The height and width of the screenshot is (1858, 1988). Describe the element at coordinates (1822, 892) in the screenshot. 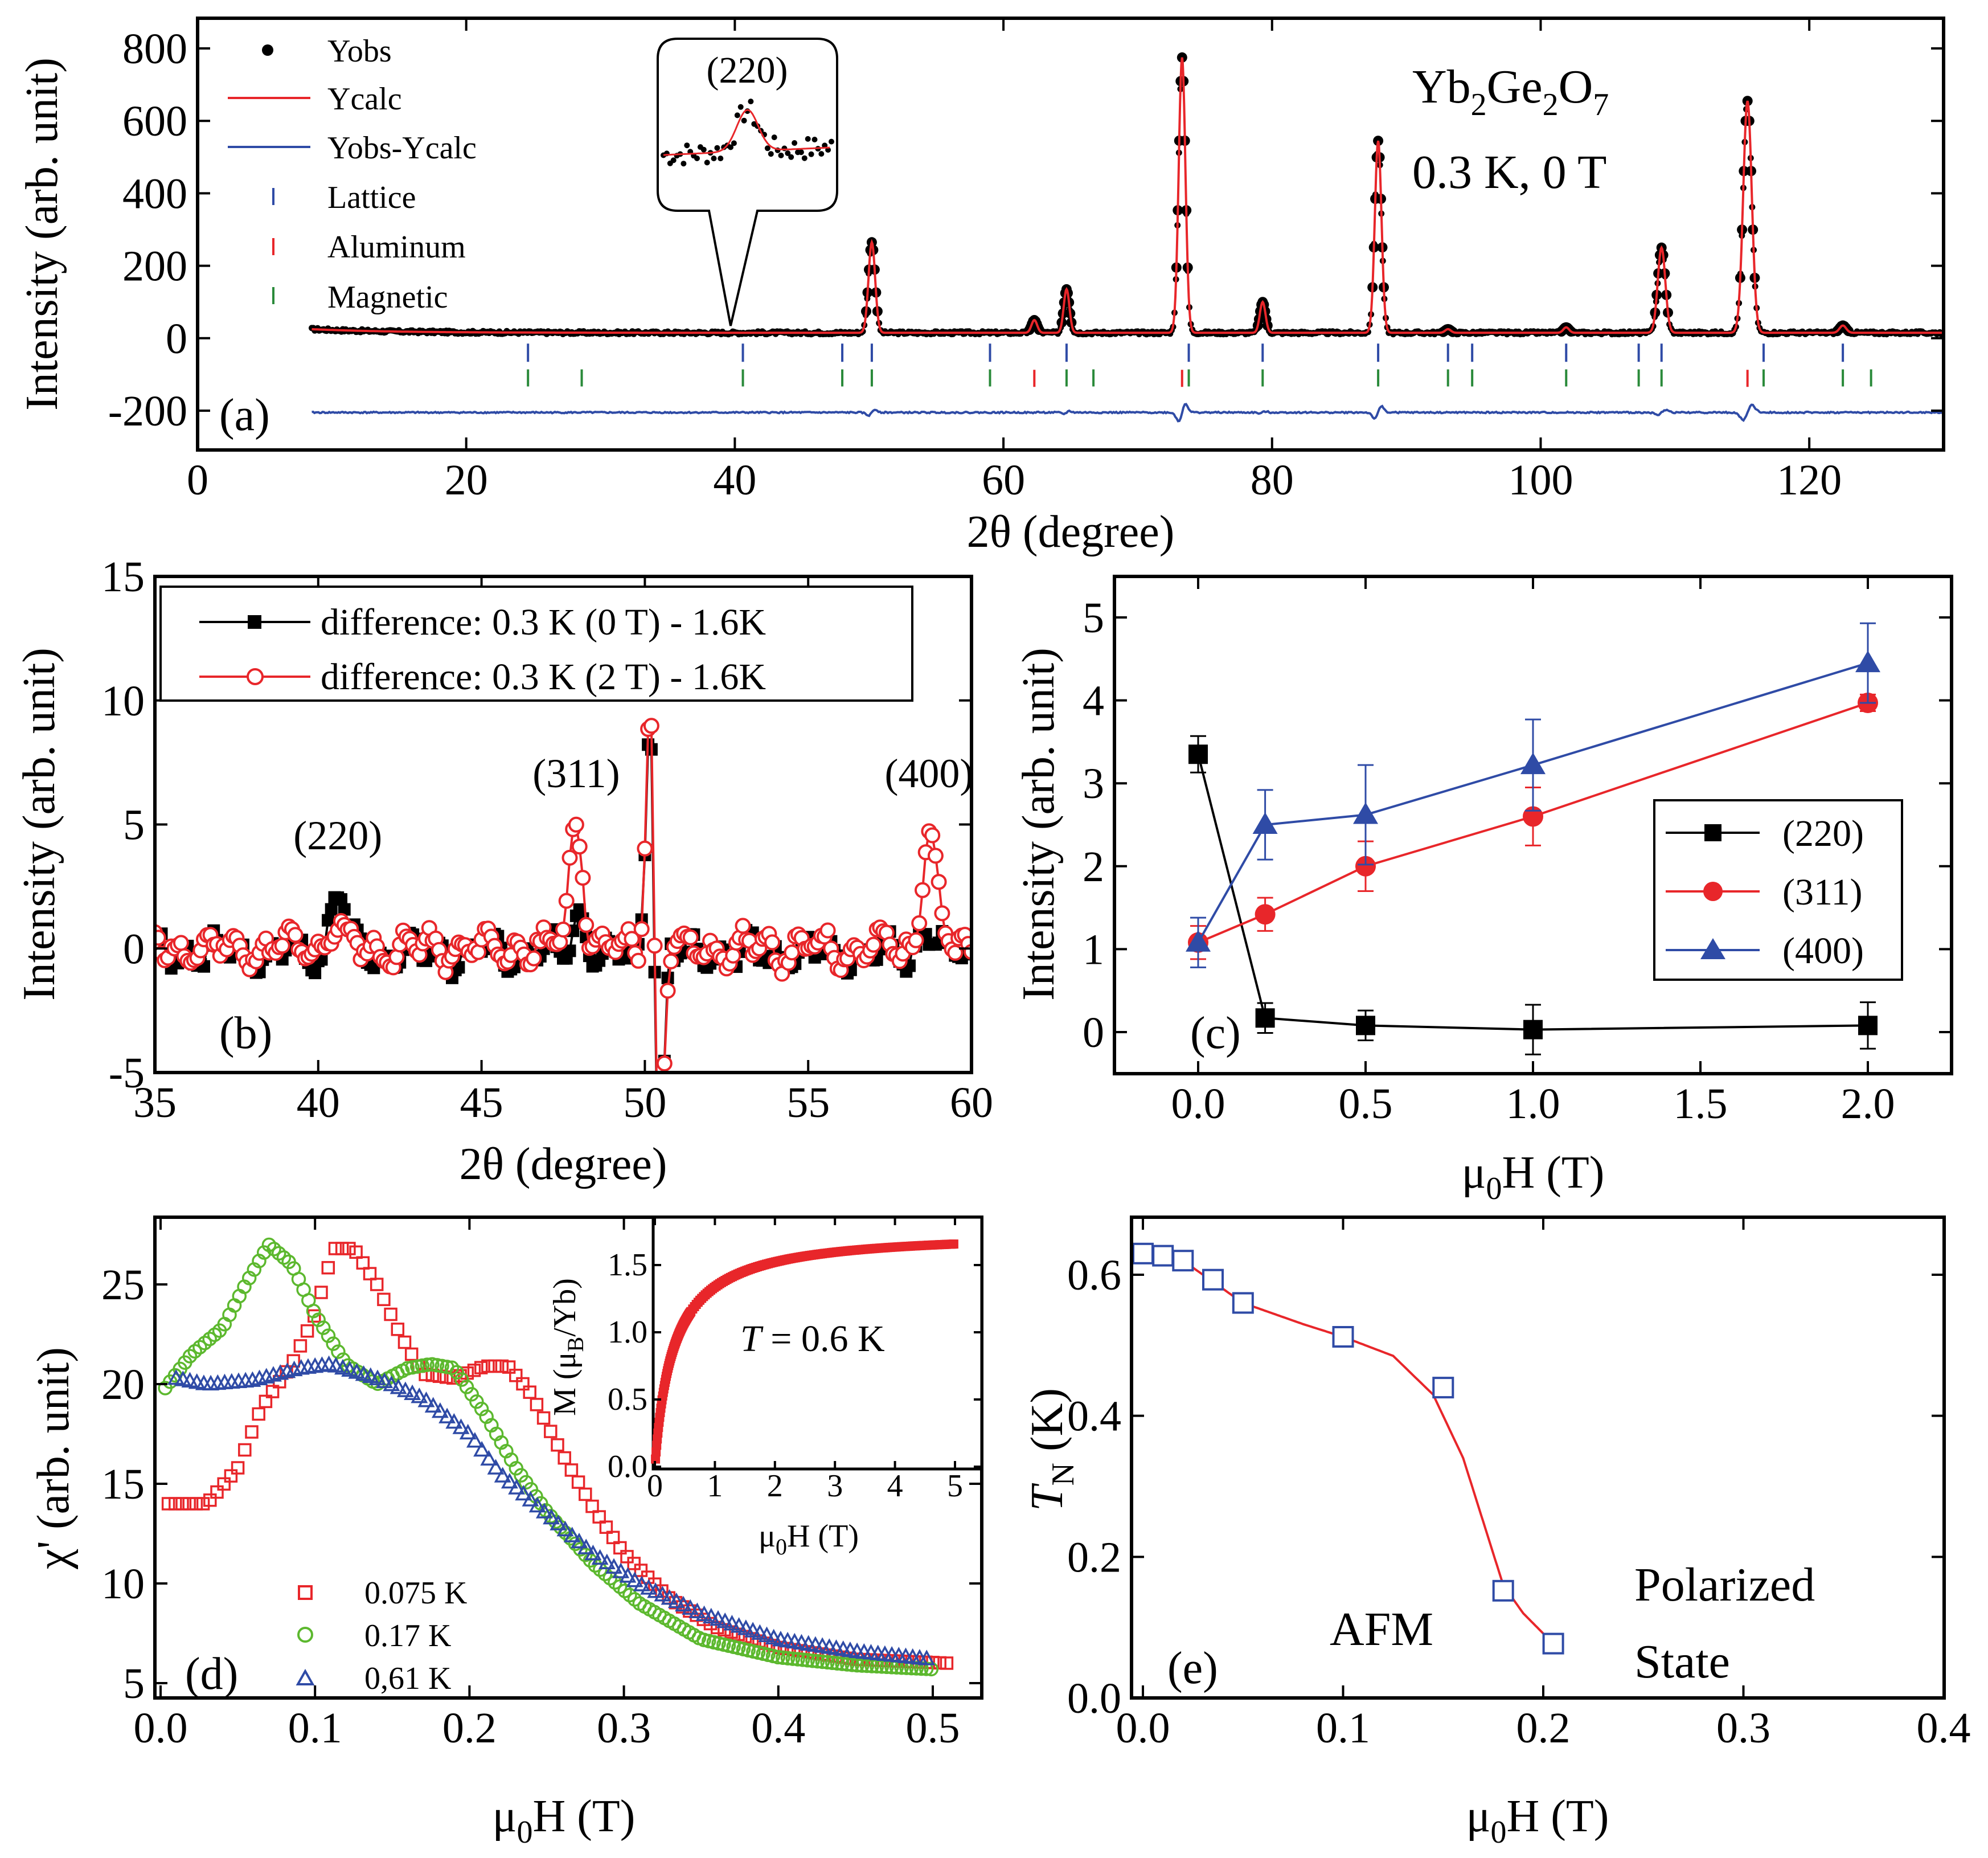

I see `legend-311: (311)` at that location.